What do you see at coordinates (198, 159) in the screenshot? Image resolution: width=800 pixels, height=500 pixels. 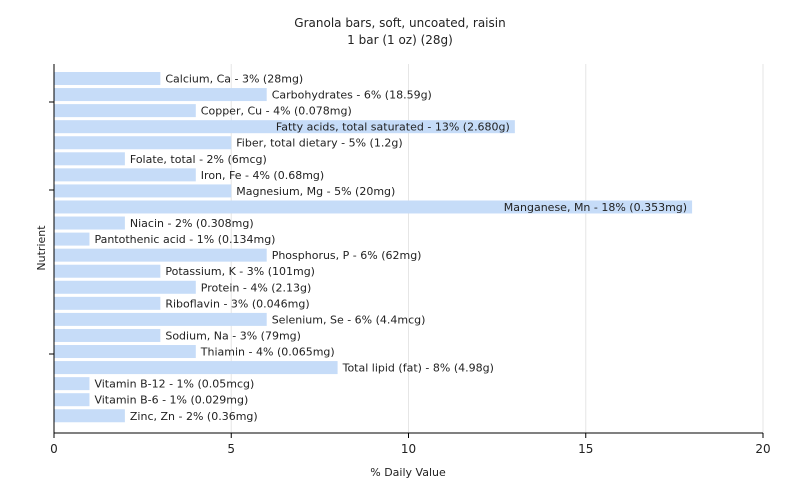 I see `bar-label-5: Folate, total - 2% (6mcg)` at bounding box center [198, 159].